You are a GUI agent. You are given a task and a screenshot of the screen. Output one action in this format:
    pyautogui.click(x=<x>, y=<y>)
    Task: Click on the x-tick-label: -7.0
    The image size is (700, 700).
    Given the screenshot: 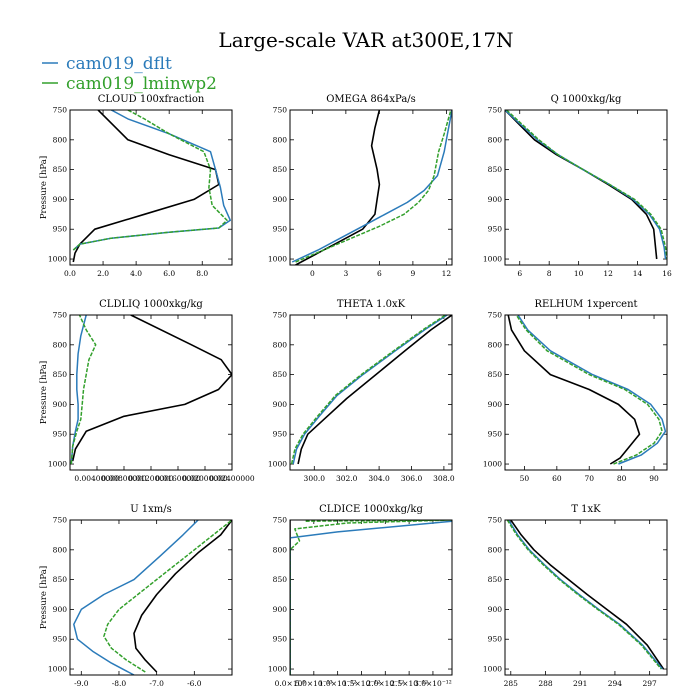 What is the action you would take?
    pyautogui.click(x=156, y=683)
    